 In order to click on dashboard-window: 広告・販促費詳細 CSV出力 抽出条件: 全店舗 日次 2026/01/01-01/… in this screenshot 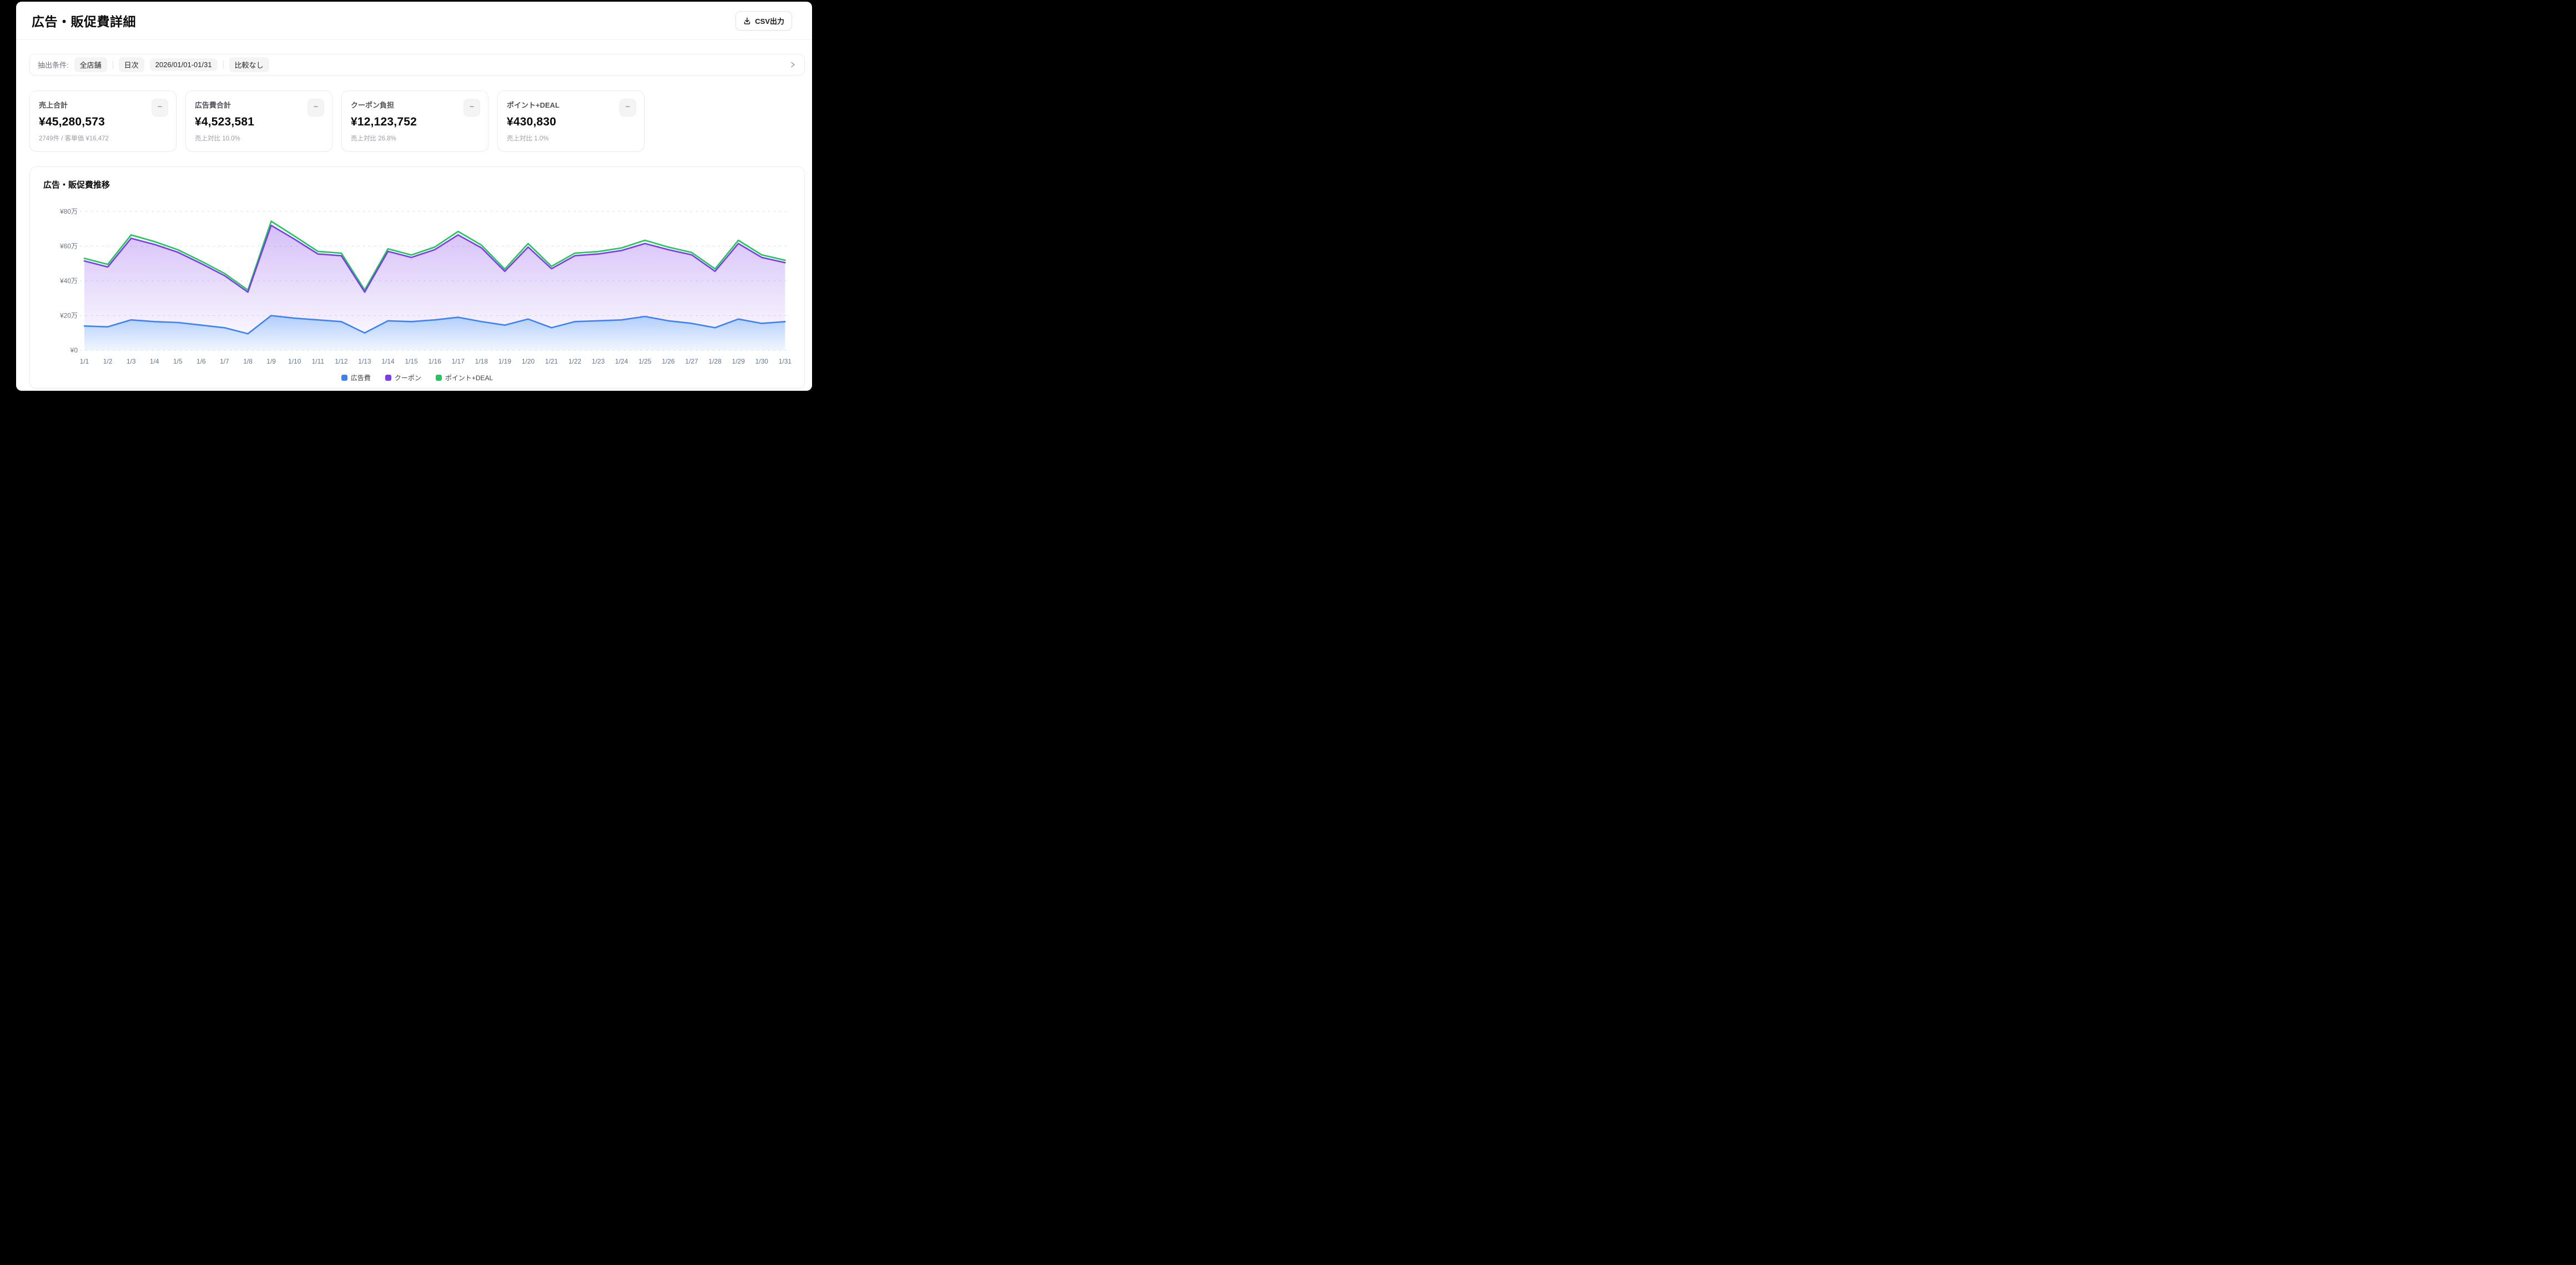, I will do `click(414, 196)`.